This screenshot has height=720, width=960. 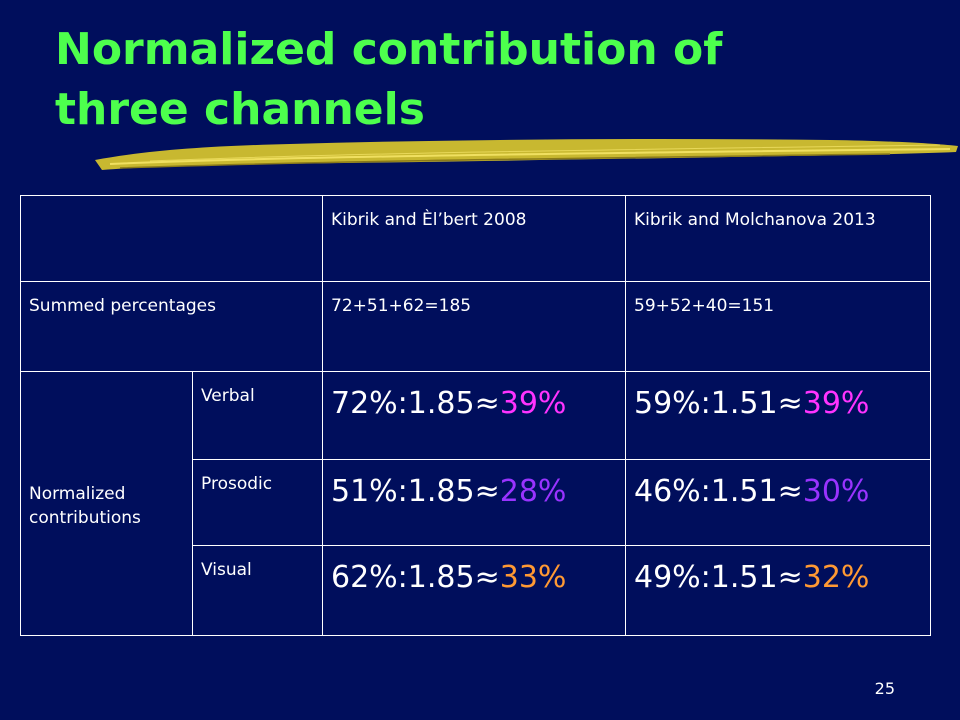 I want to click on visual-result-col1: 33%, so click(x=533, y=577).